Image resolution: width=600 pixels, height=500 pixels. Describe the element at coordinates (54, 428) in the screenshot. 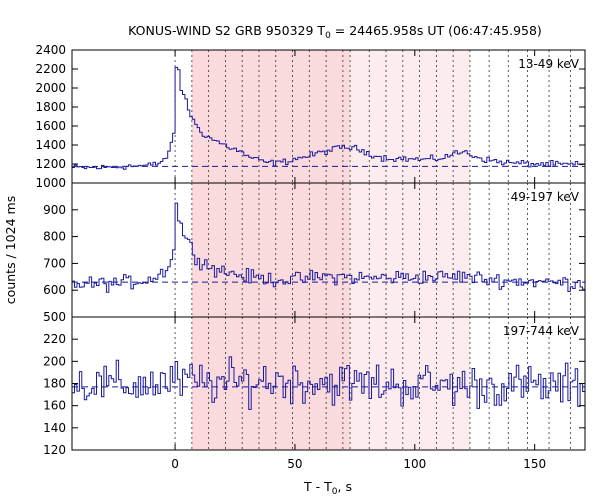

I see `y-tick-label: 140` at that location.